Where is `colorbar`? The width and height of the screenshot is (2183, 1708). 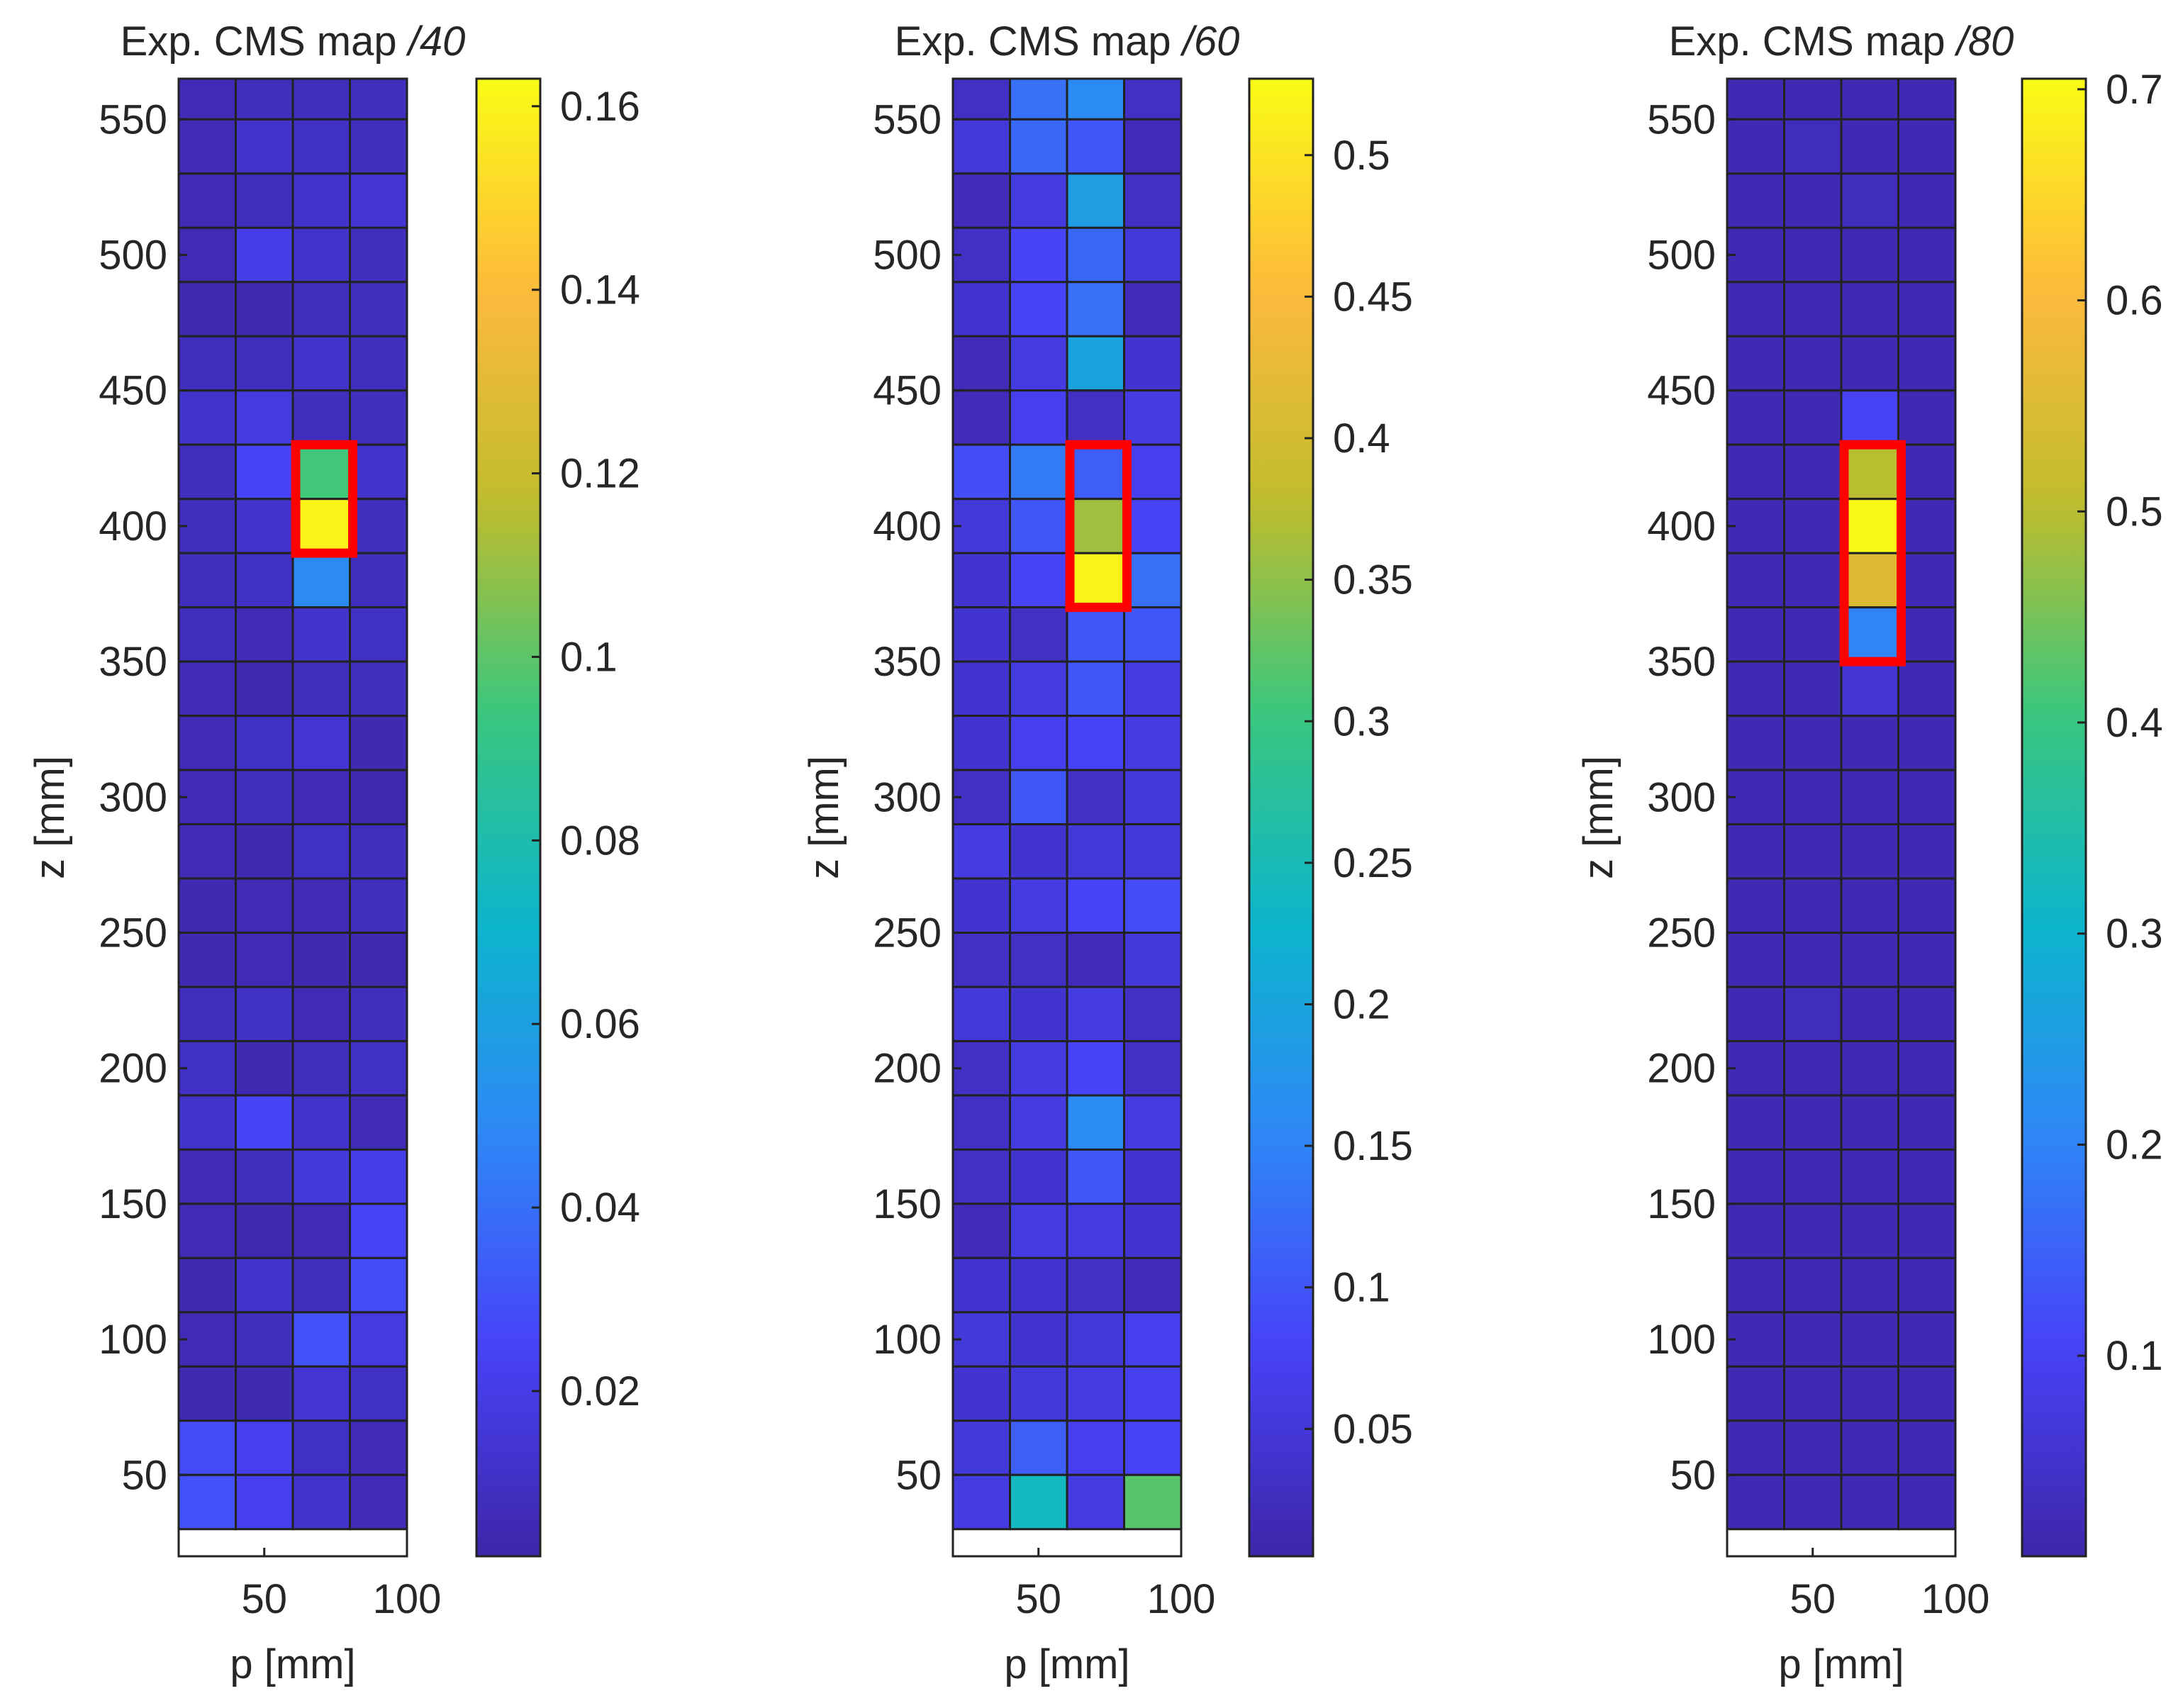
colorbar is located at coordinates (508, 817).